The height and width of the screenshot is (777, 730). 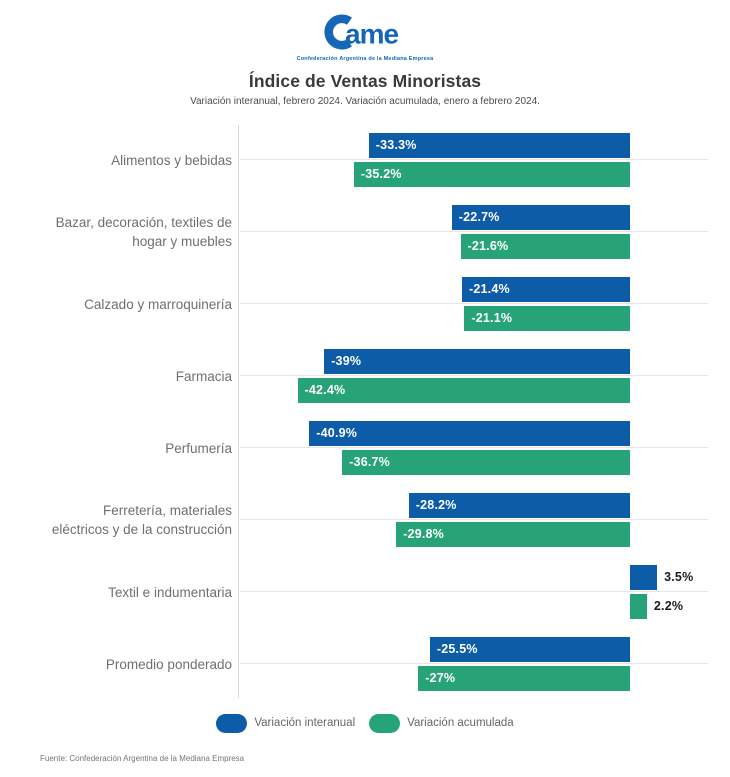 I want to click on category-label: Perfumería, so click(x=198, y=448).